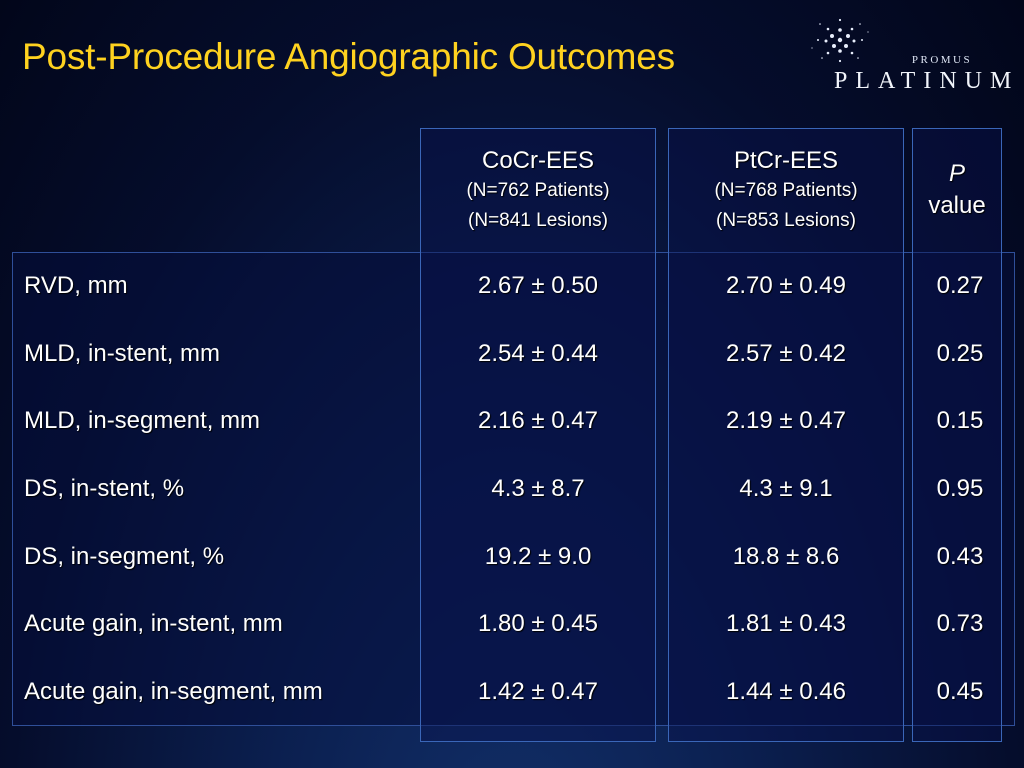  I want to click on p-value: 0.15, so click(960, 421).